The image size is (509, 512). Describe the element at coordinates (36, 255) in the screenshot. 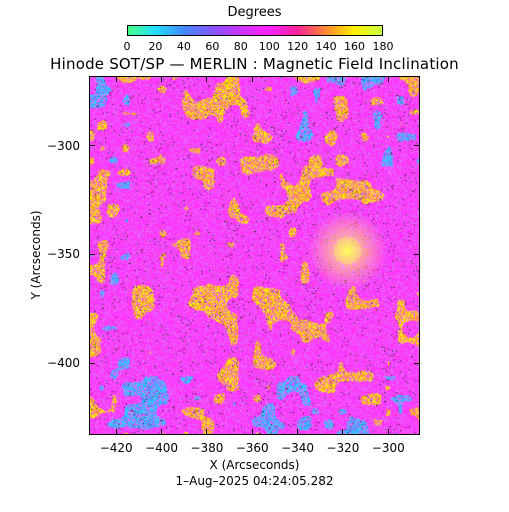

I see `y-axis-label: Y (Arcseconds)` at that location.